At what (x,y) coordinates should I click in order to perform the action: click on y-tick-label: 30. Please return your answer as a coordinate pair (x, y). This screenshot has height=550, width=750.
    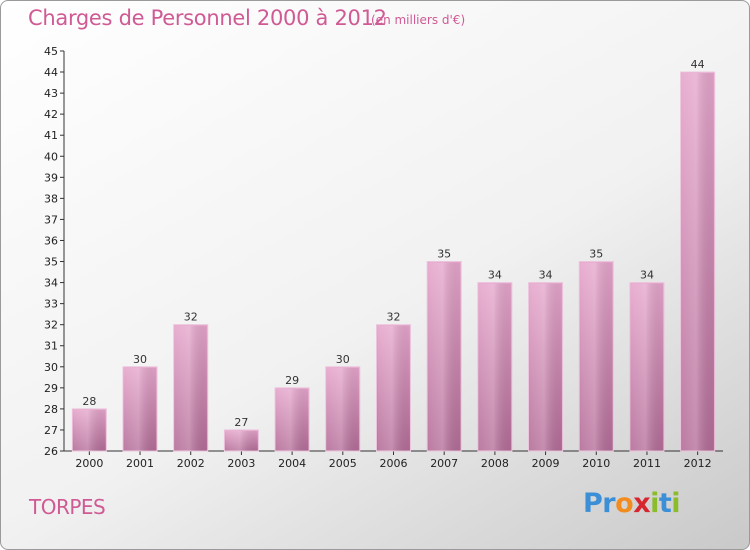
    Looking at the image, I should click on (51, 367).